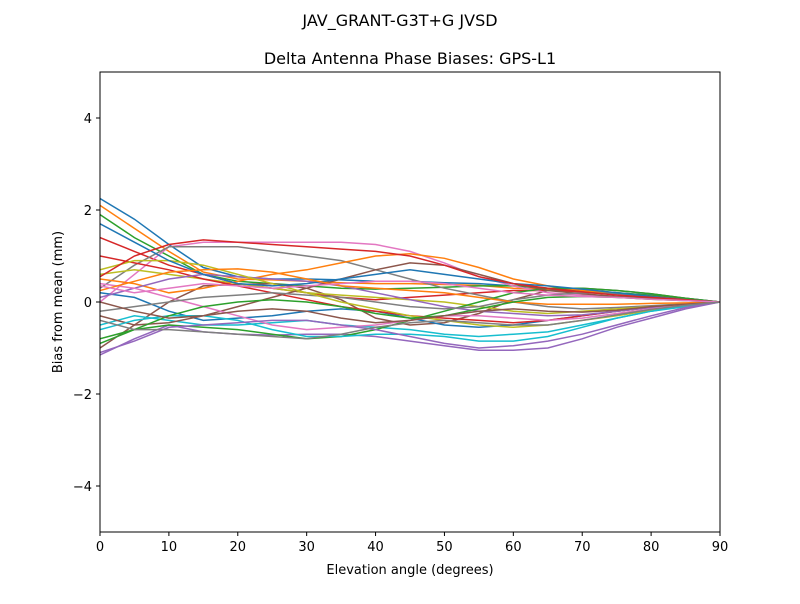 The image size is (800, 604). I want to click on chart-title: Delta Antenna Phase Biases: GPS-L1, so click(410, 58).